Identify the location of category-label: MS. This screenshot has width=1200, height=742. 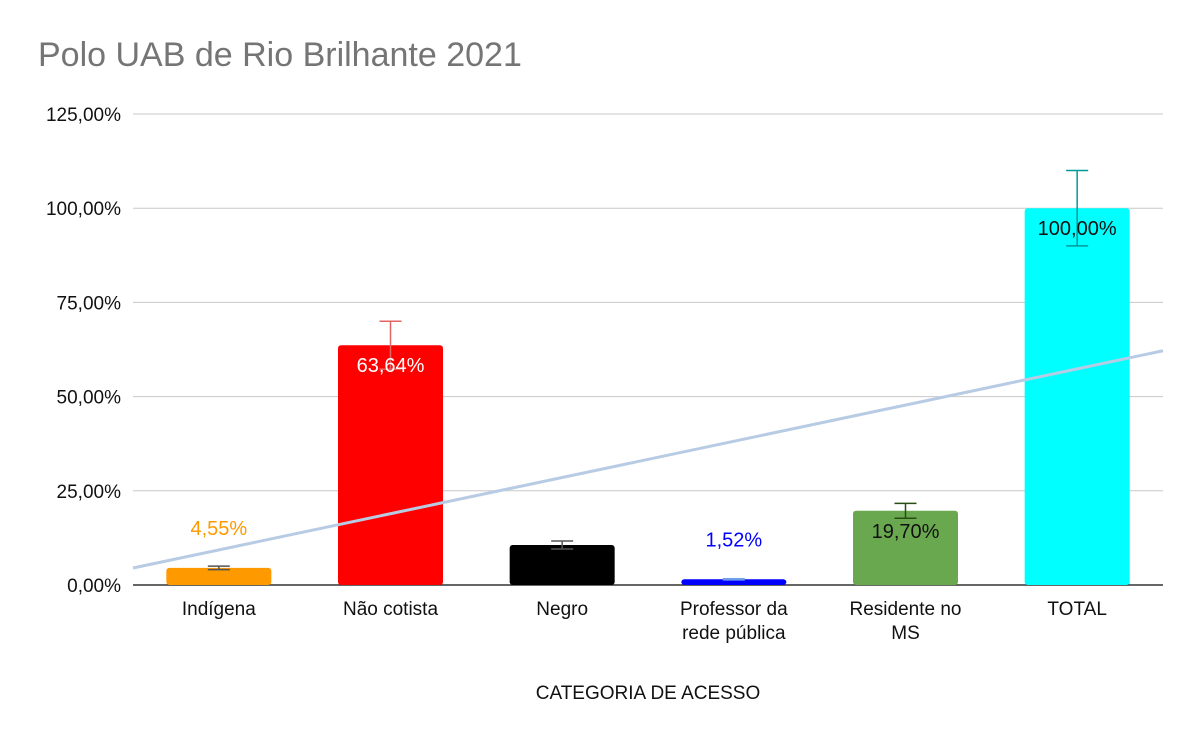
(905, 633).